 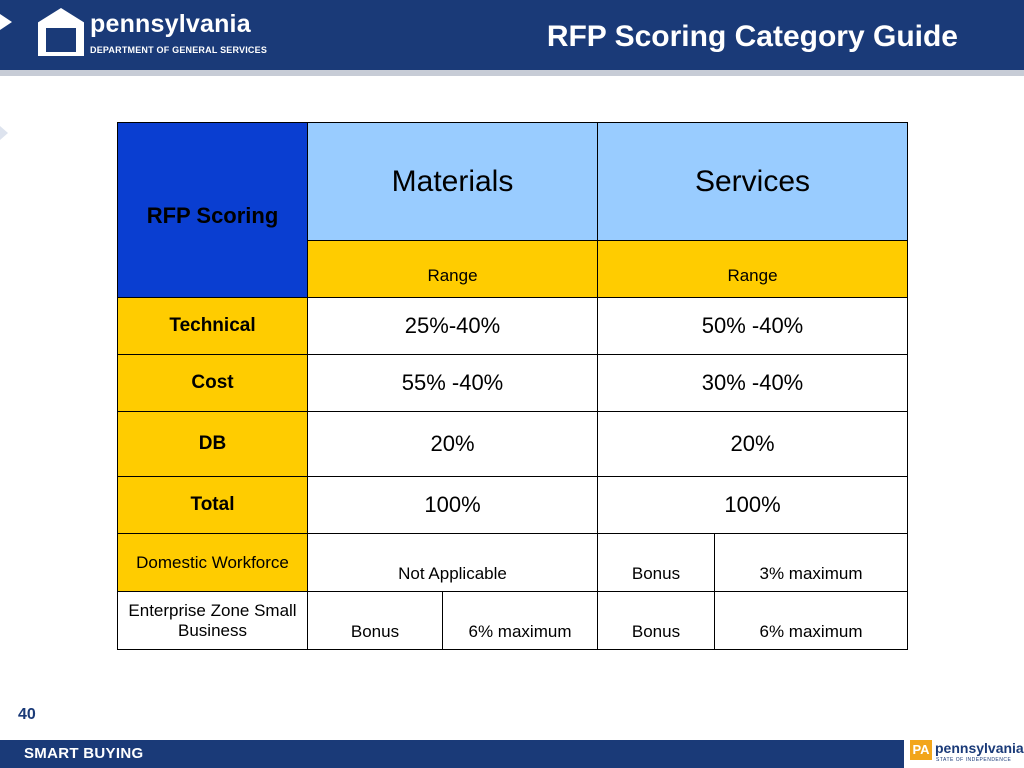 I want to click on table-row: DB 20% 20%, so click(x=512, y=444).